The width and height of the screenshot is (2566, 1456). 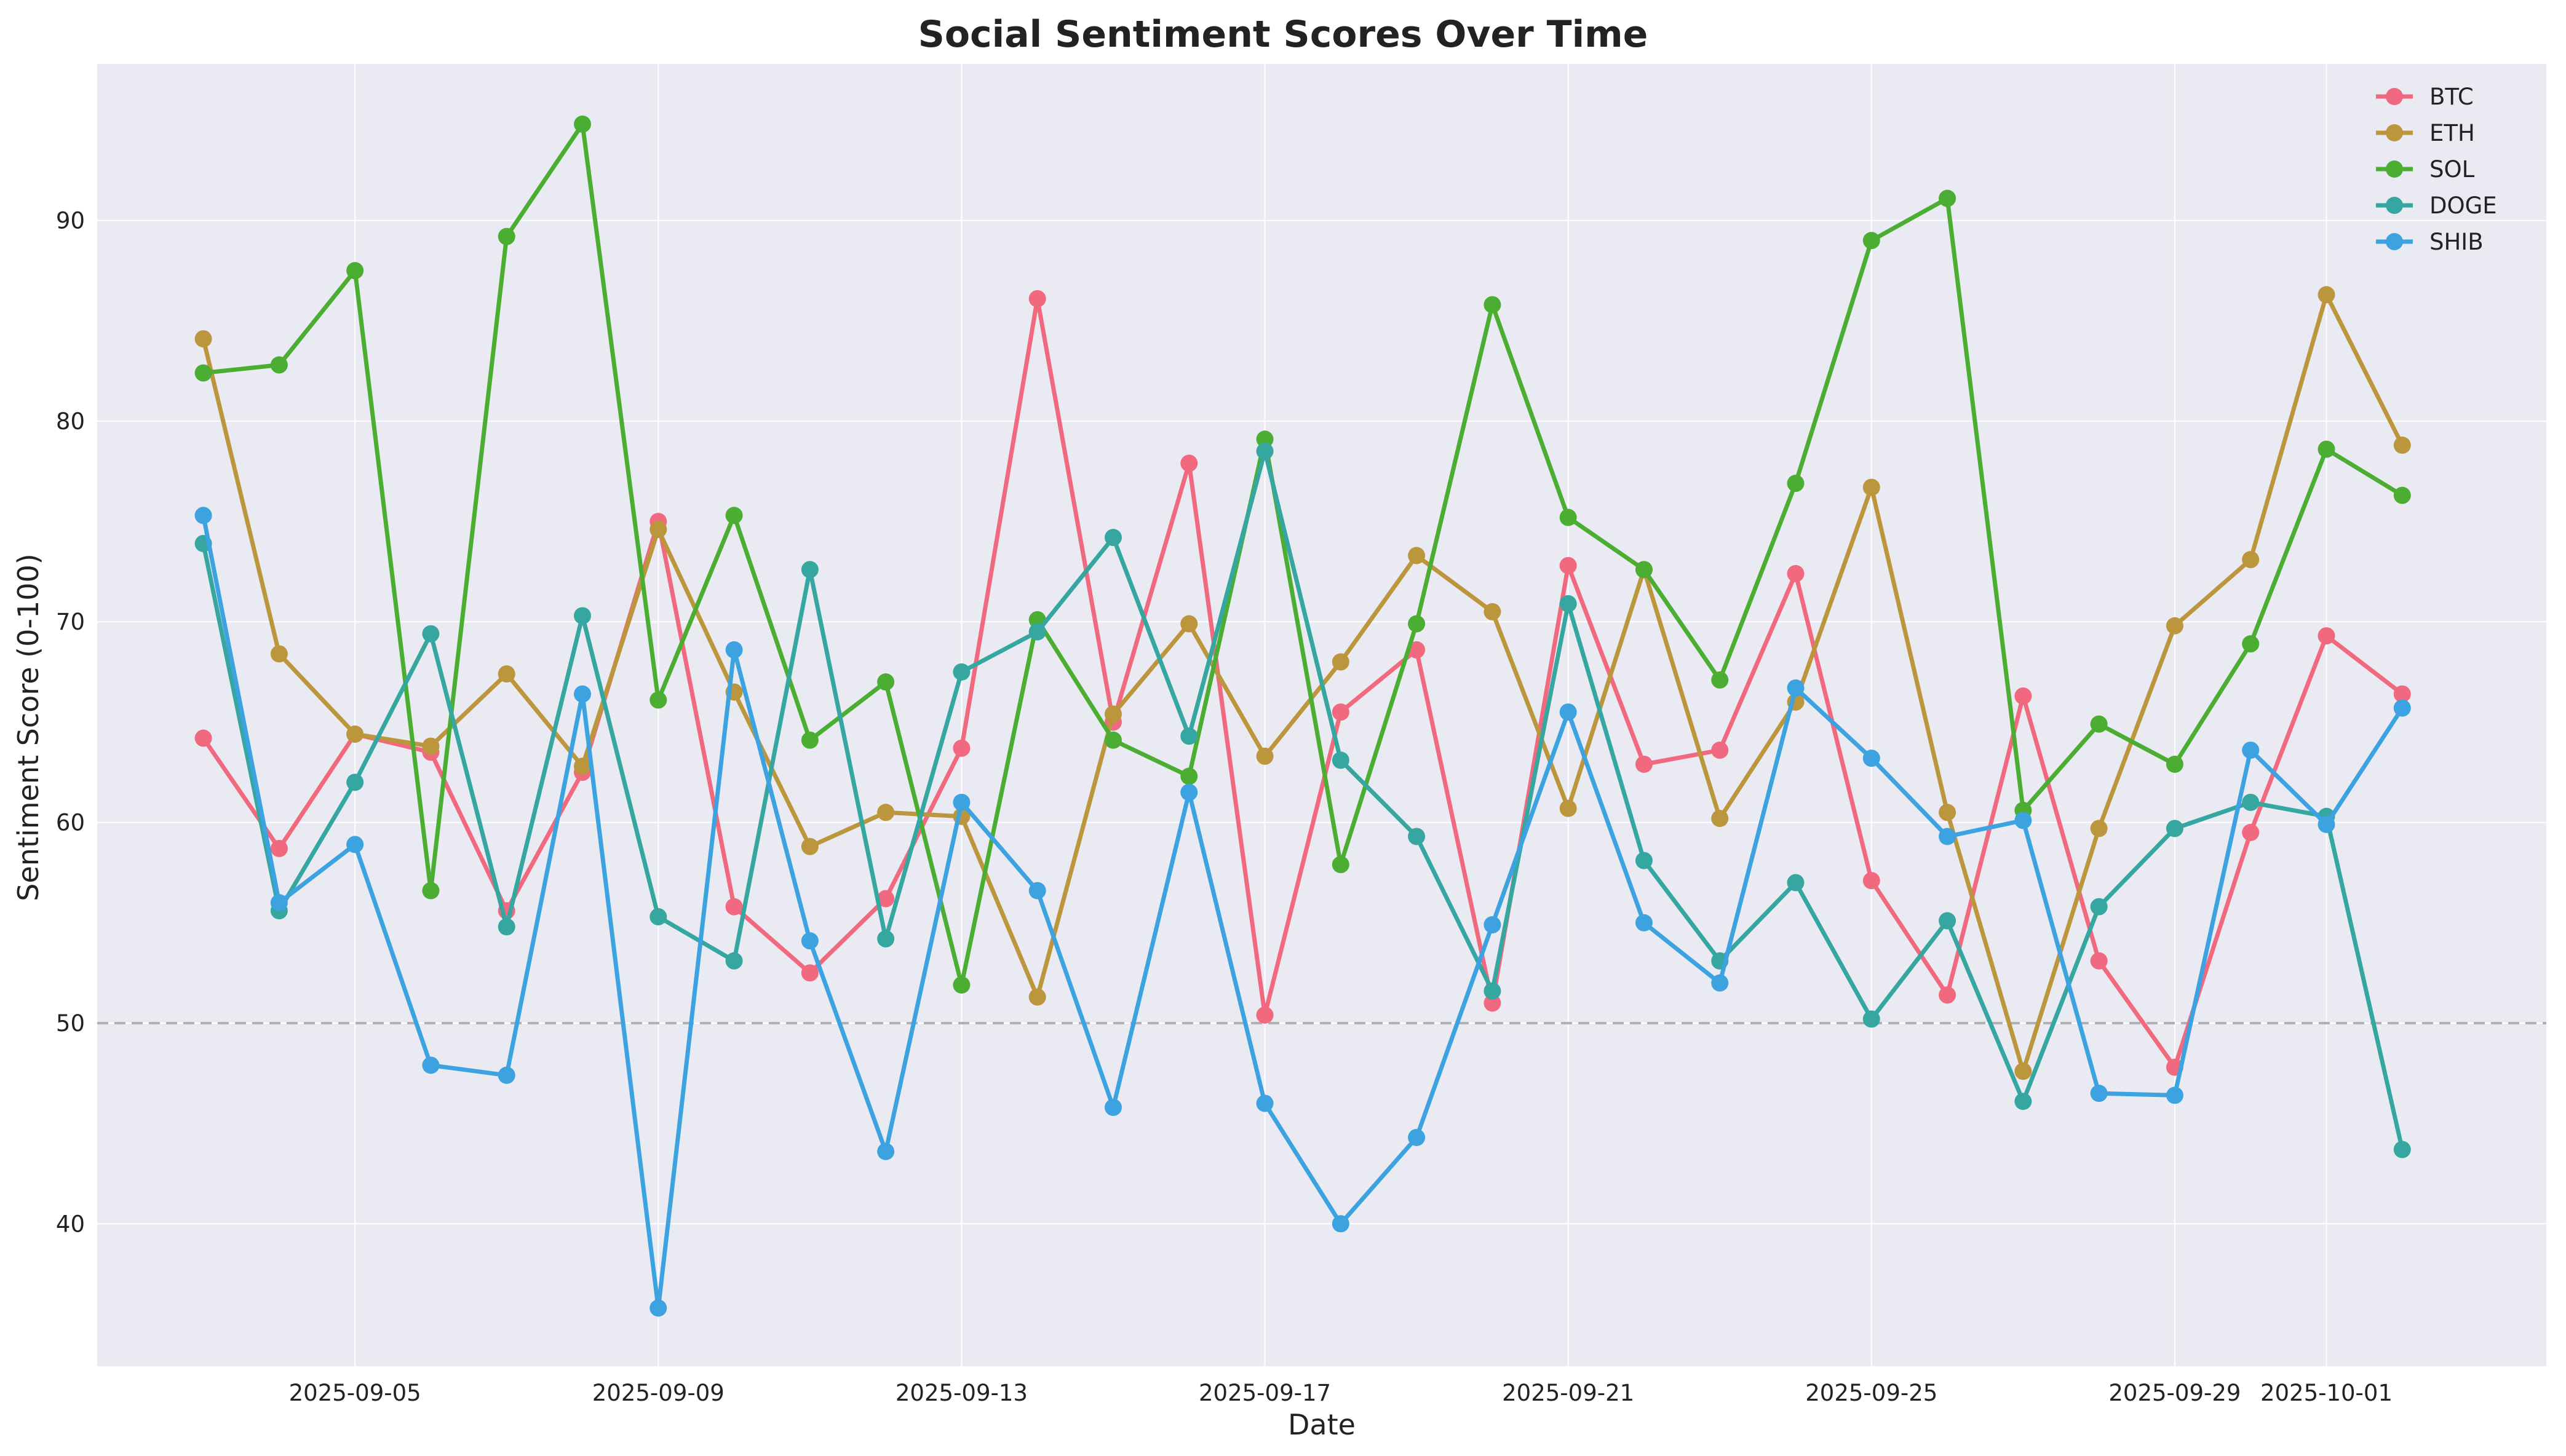 What do you see at coordinates (2451, 97) in the screenshot?
I see `legend-label: BTC` at bounding box center [2451, 97].